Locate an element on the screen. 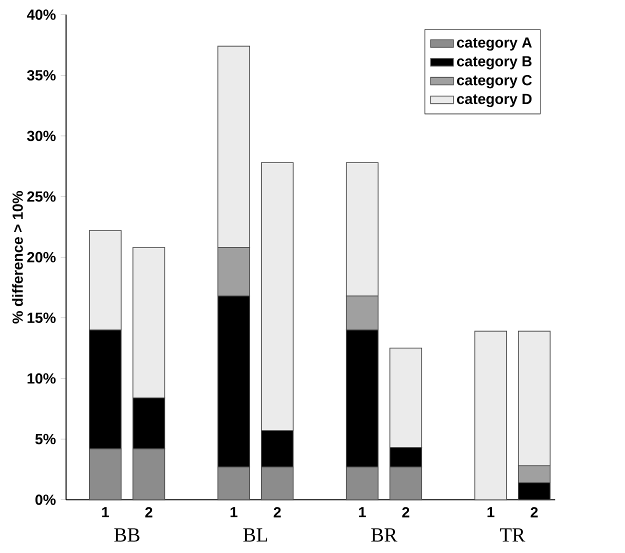 The width and height of the screenshot is (625, 553). legend-label: category B is located at coordinates (494, 63).